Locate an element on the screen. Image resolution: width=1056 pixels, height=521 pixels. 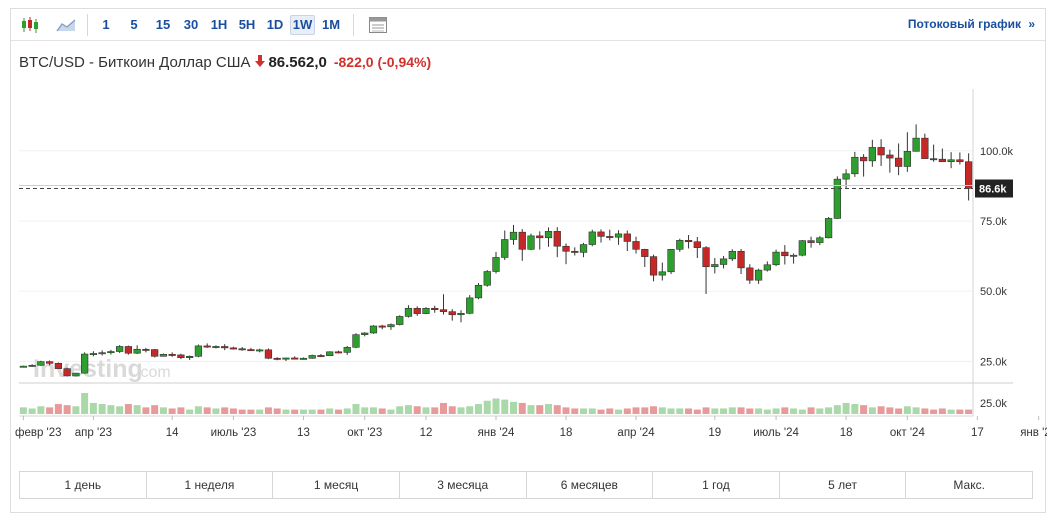
range-max: Макс. is located at coordinates (969, 485).